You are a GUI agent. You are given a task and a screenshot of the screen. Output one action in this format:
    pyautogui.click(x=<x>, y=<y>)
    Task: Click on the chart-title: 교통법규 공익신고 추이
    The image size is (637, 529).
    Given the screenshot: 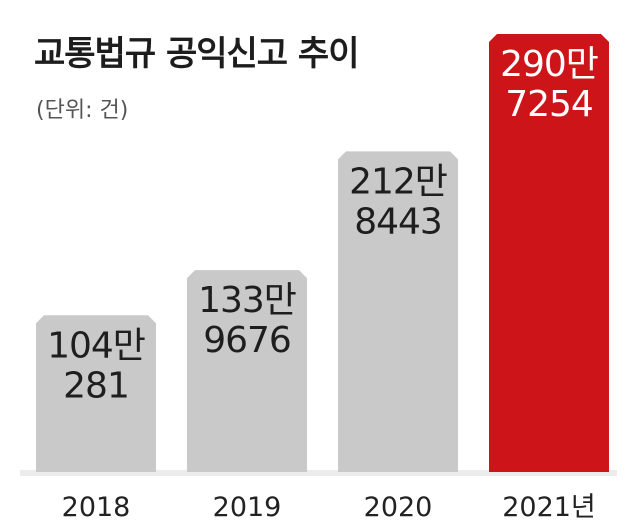 What is the action you would take?
    pyautogui.click(x=196, y=54)
    